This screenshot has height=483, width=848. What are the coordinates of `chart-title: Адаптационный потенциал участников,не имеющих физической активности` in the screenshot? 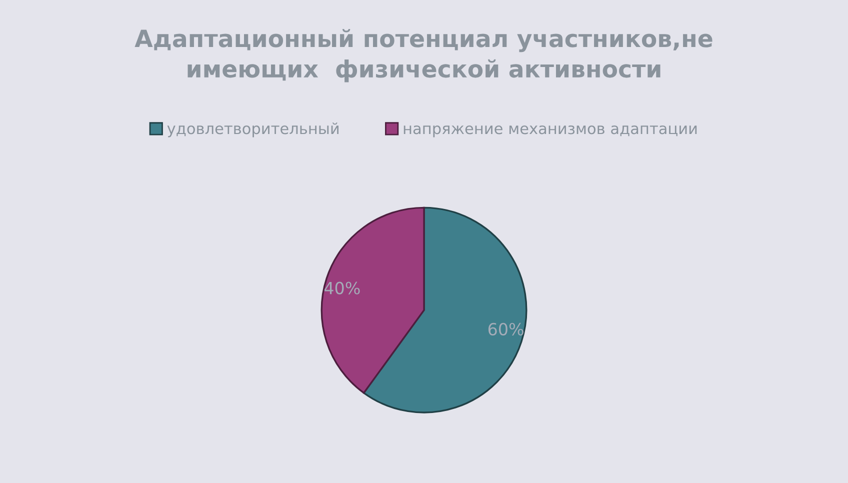 It's located at (423, 55).